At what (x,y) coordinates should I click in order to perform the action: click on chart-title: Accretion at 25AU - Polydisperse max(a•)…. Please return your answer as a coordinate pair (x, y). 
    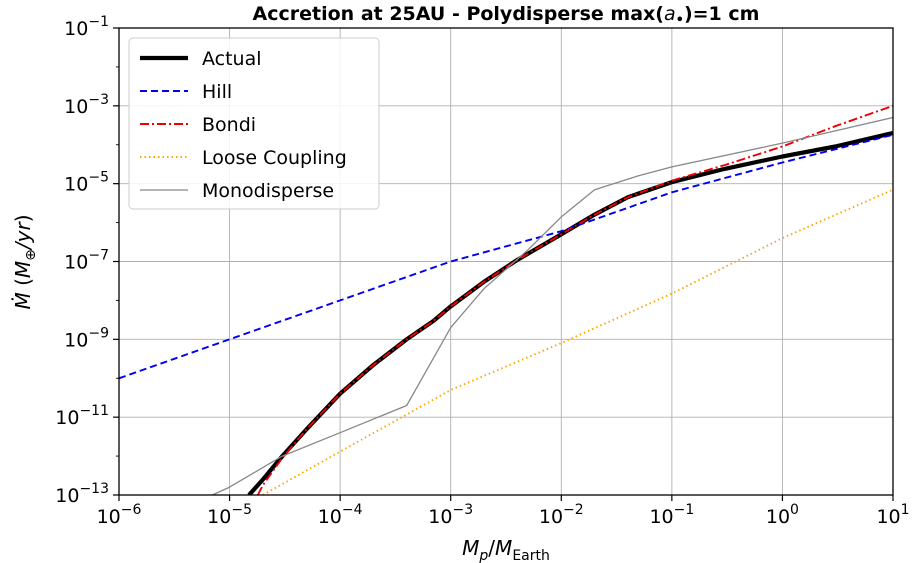
    Looking at the image, I should click on (506, 15).